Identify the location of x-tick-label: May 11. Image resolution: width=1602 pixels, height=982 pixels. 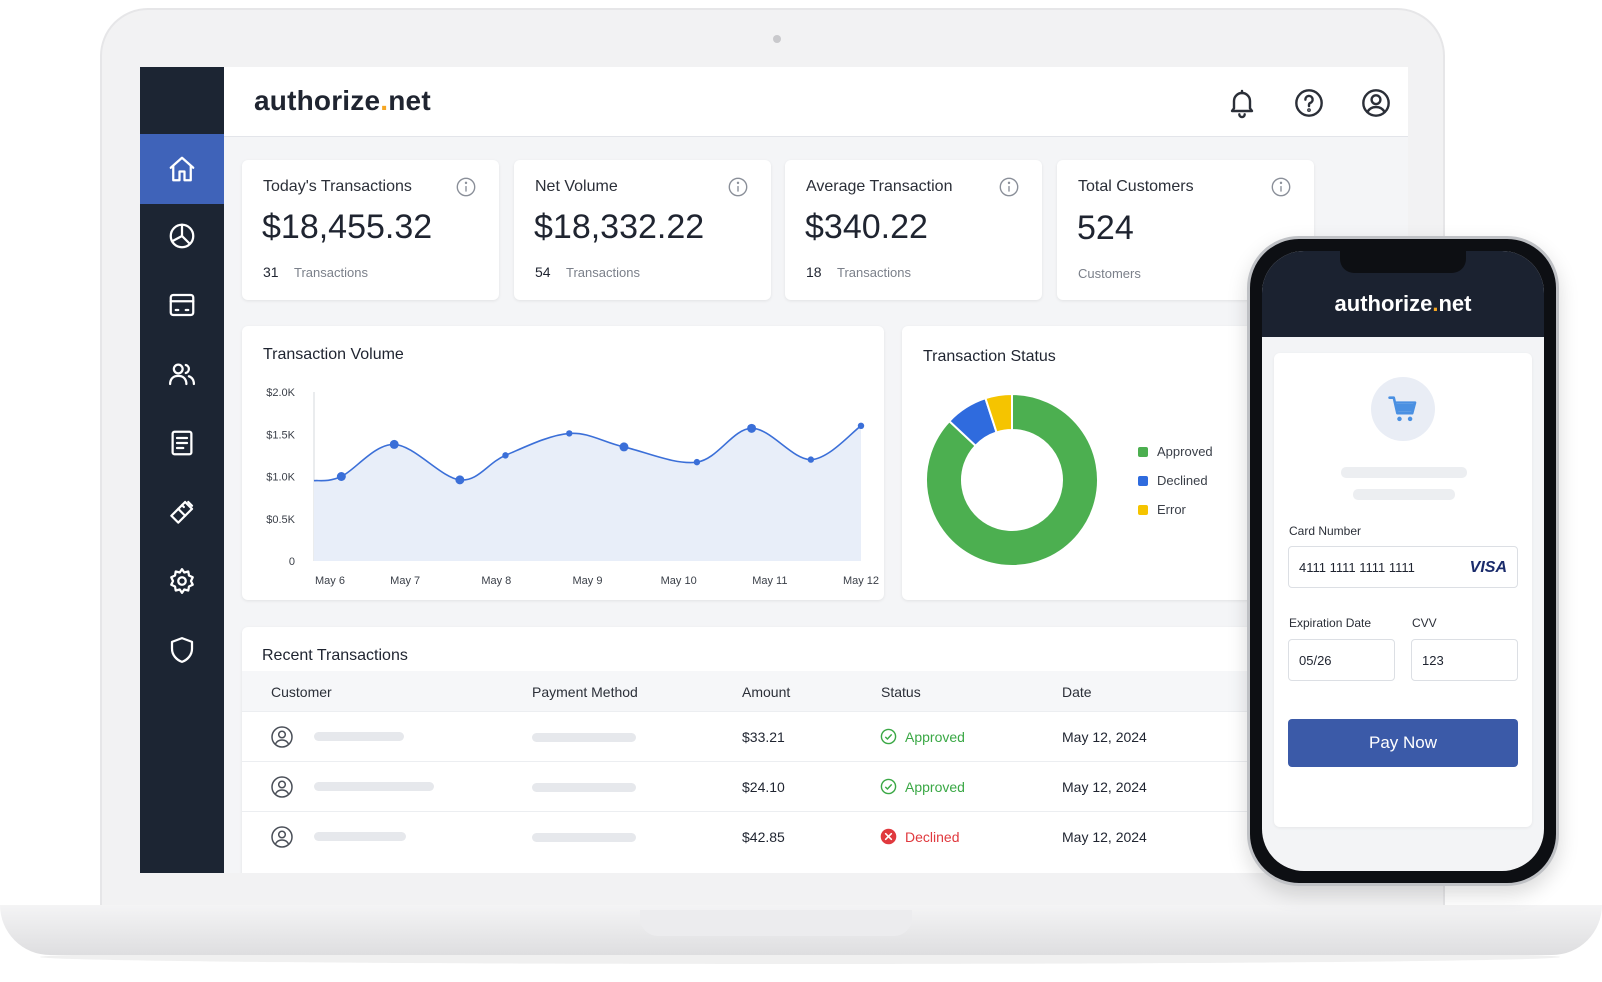
(769, 581).